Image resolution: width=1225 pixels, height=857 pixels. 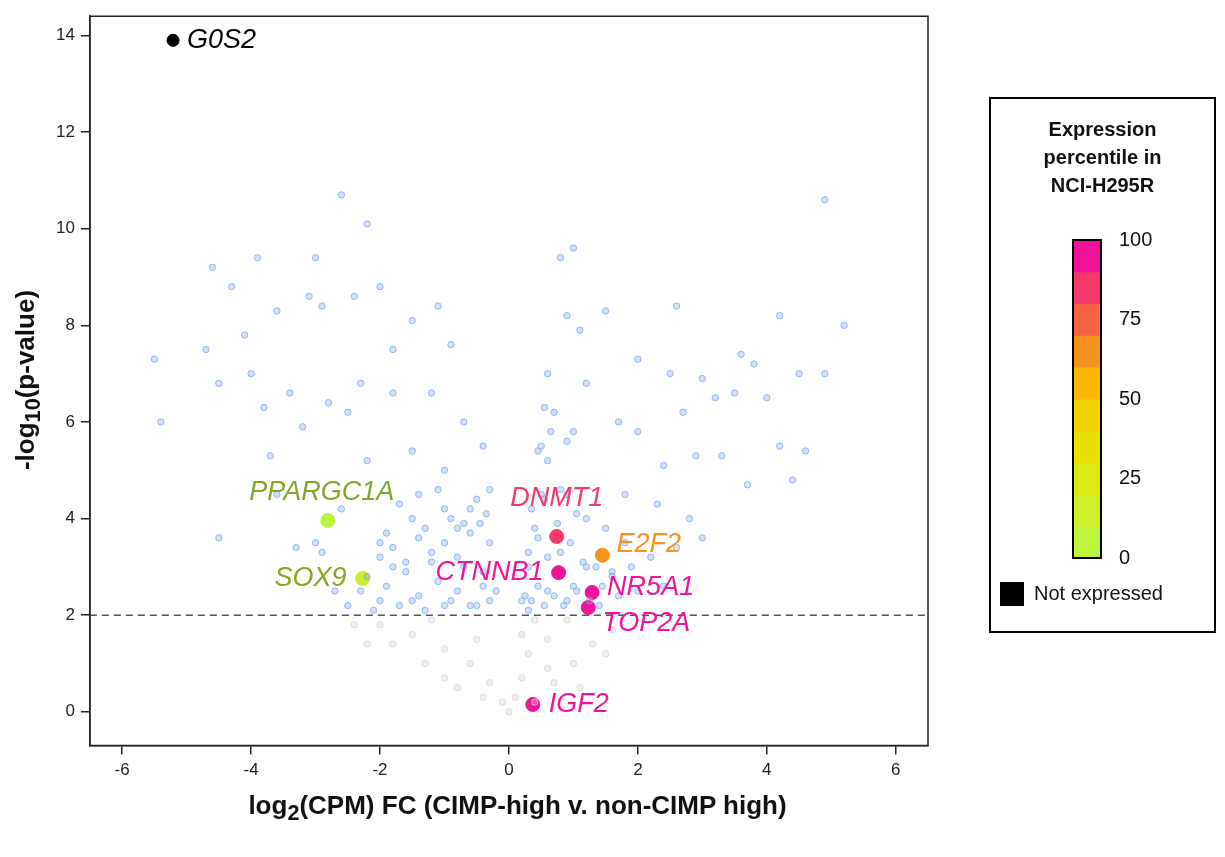 I want to click on annotation: IGF2, so click(x=578, y=703).